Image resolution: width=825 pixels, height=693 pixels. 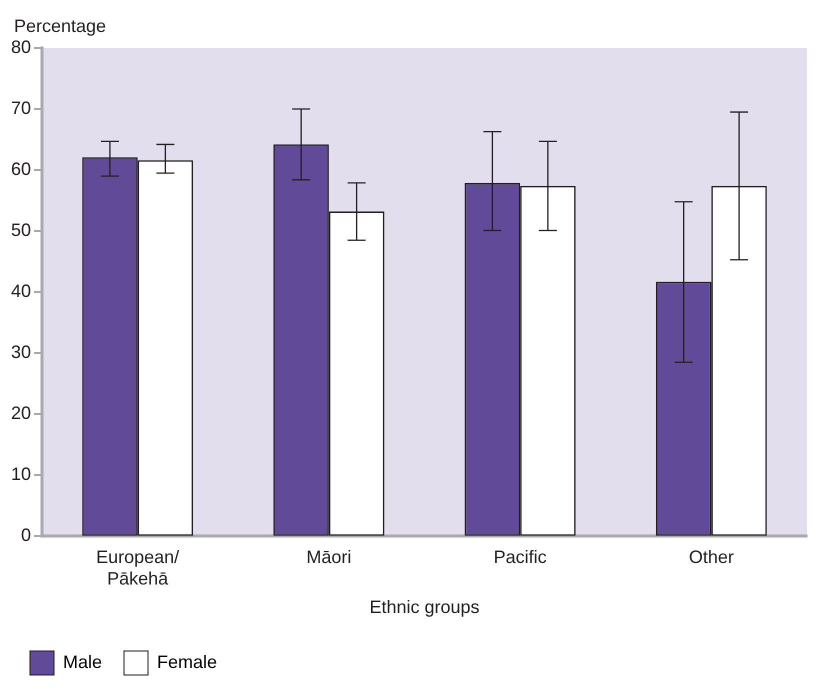 I want to click on y-axis-title: Percentage, so click(x=60, y=26).